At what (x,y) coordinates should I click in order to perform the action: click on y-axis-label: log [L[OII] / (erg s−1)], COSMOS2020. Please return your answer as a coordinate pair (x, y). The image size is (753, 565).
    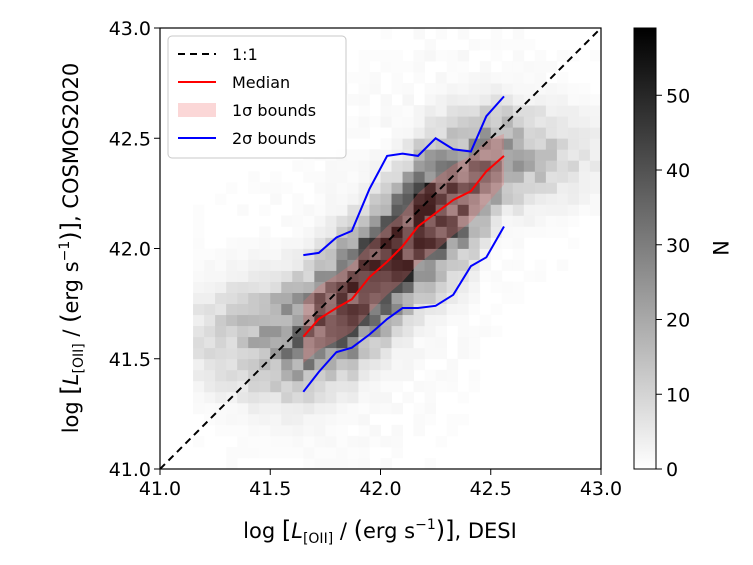
    Looking at the image, I should click on (71, 248).